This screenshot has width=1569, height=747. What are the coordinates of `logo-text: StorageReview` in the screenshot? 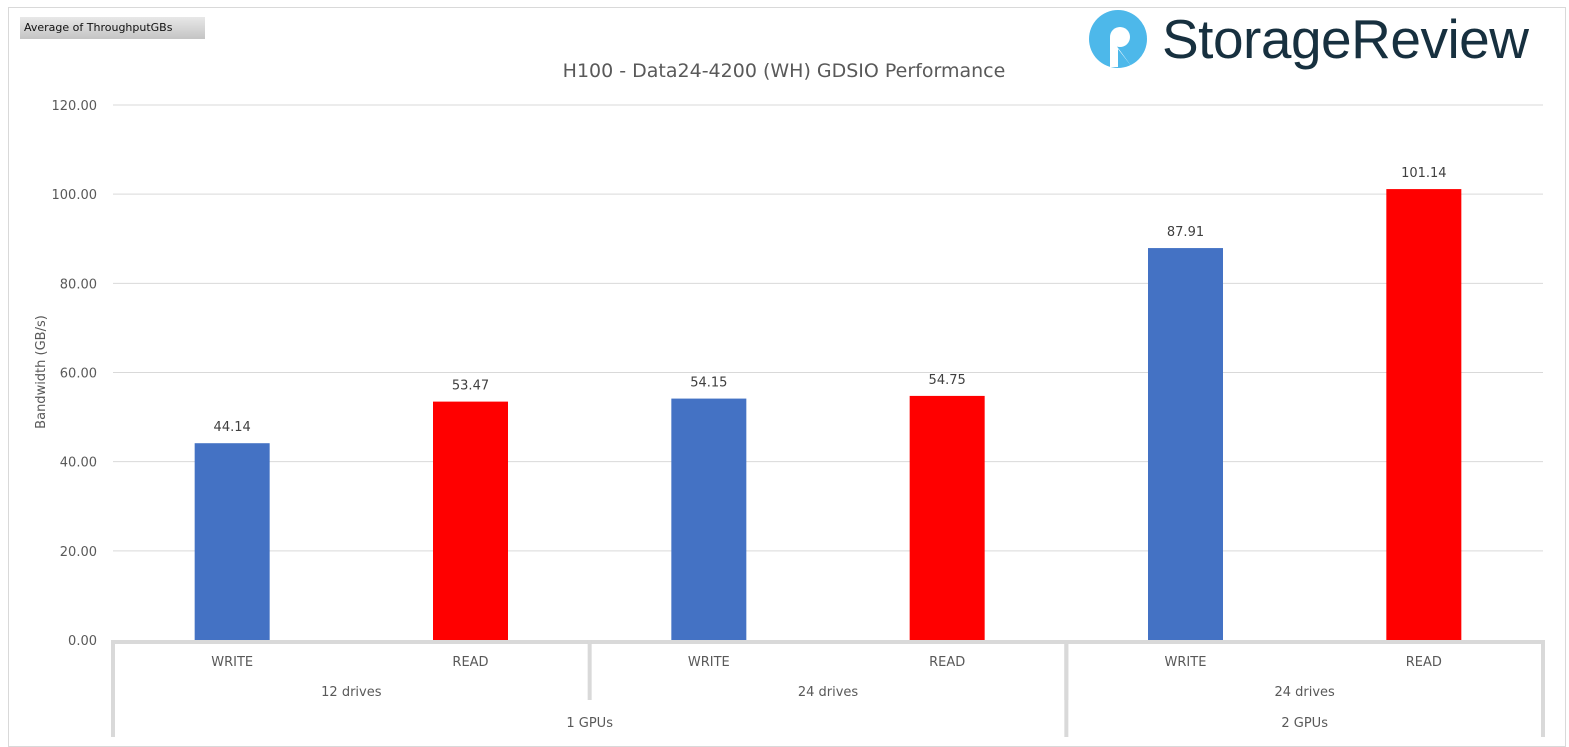 It's located at (1345, 39).